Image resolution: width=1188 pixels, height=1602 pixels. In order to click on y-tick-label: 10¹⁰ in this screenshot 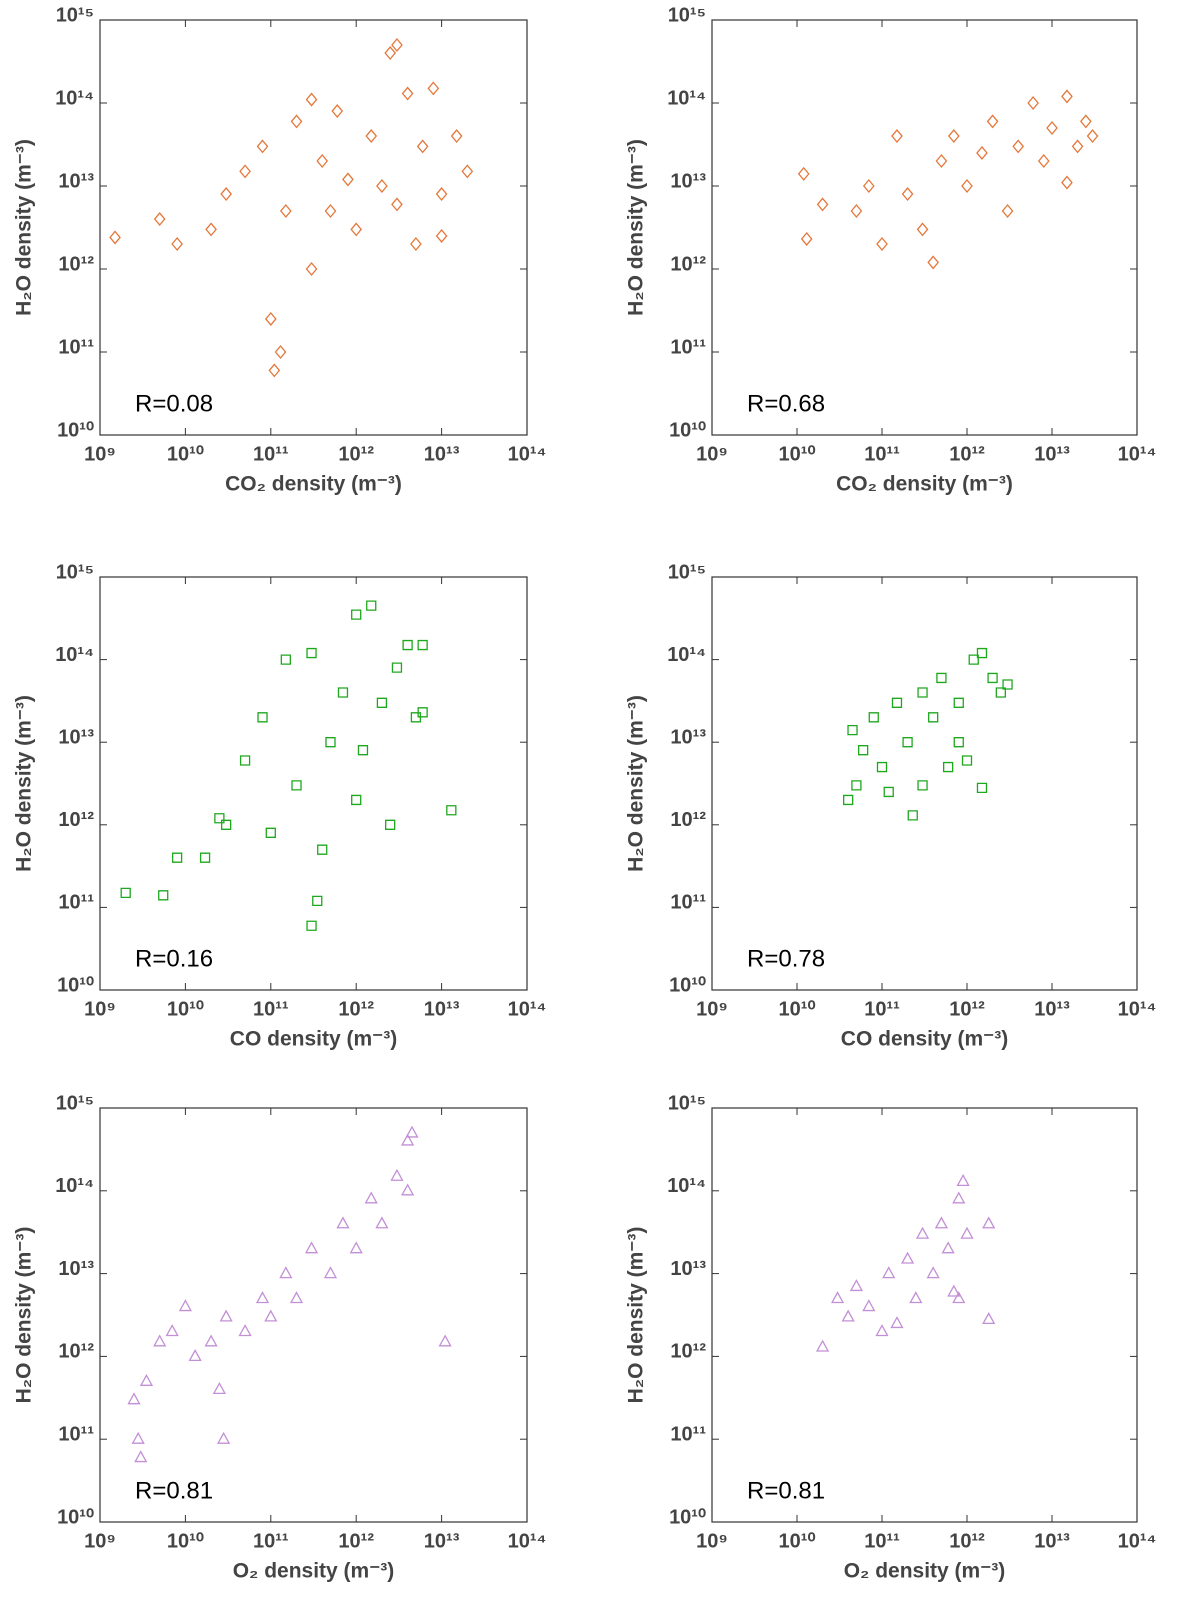, I will do `click(75, 430)`.